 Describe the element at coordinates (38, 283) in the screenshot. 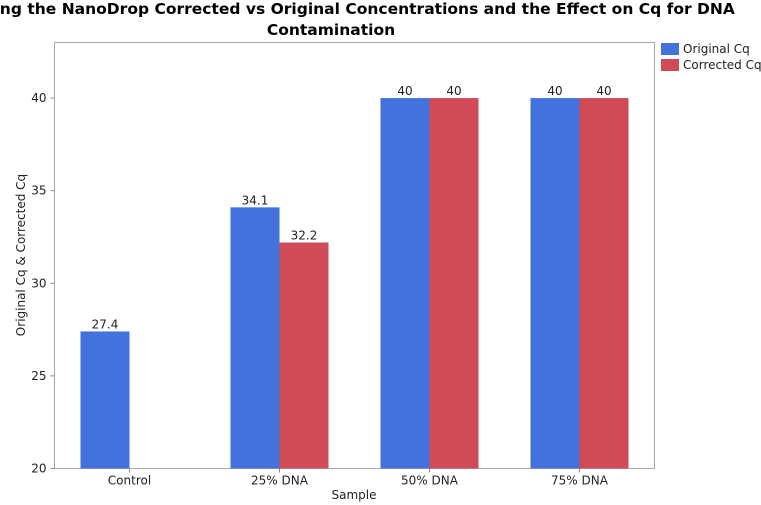

I see `y-tick-label-2: 30` at that location.